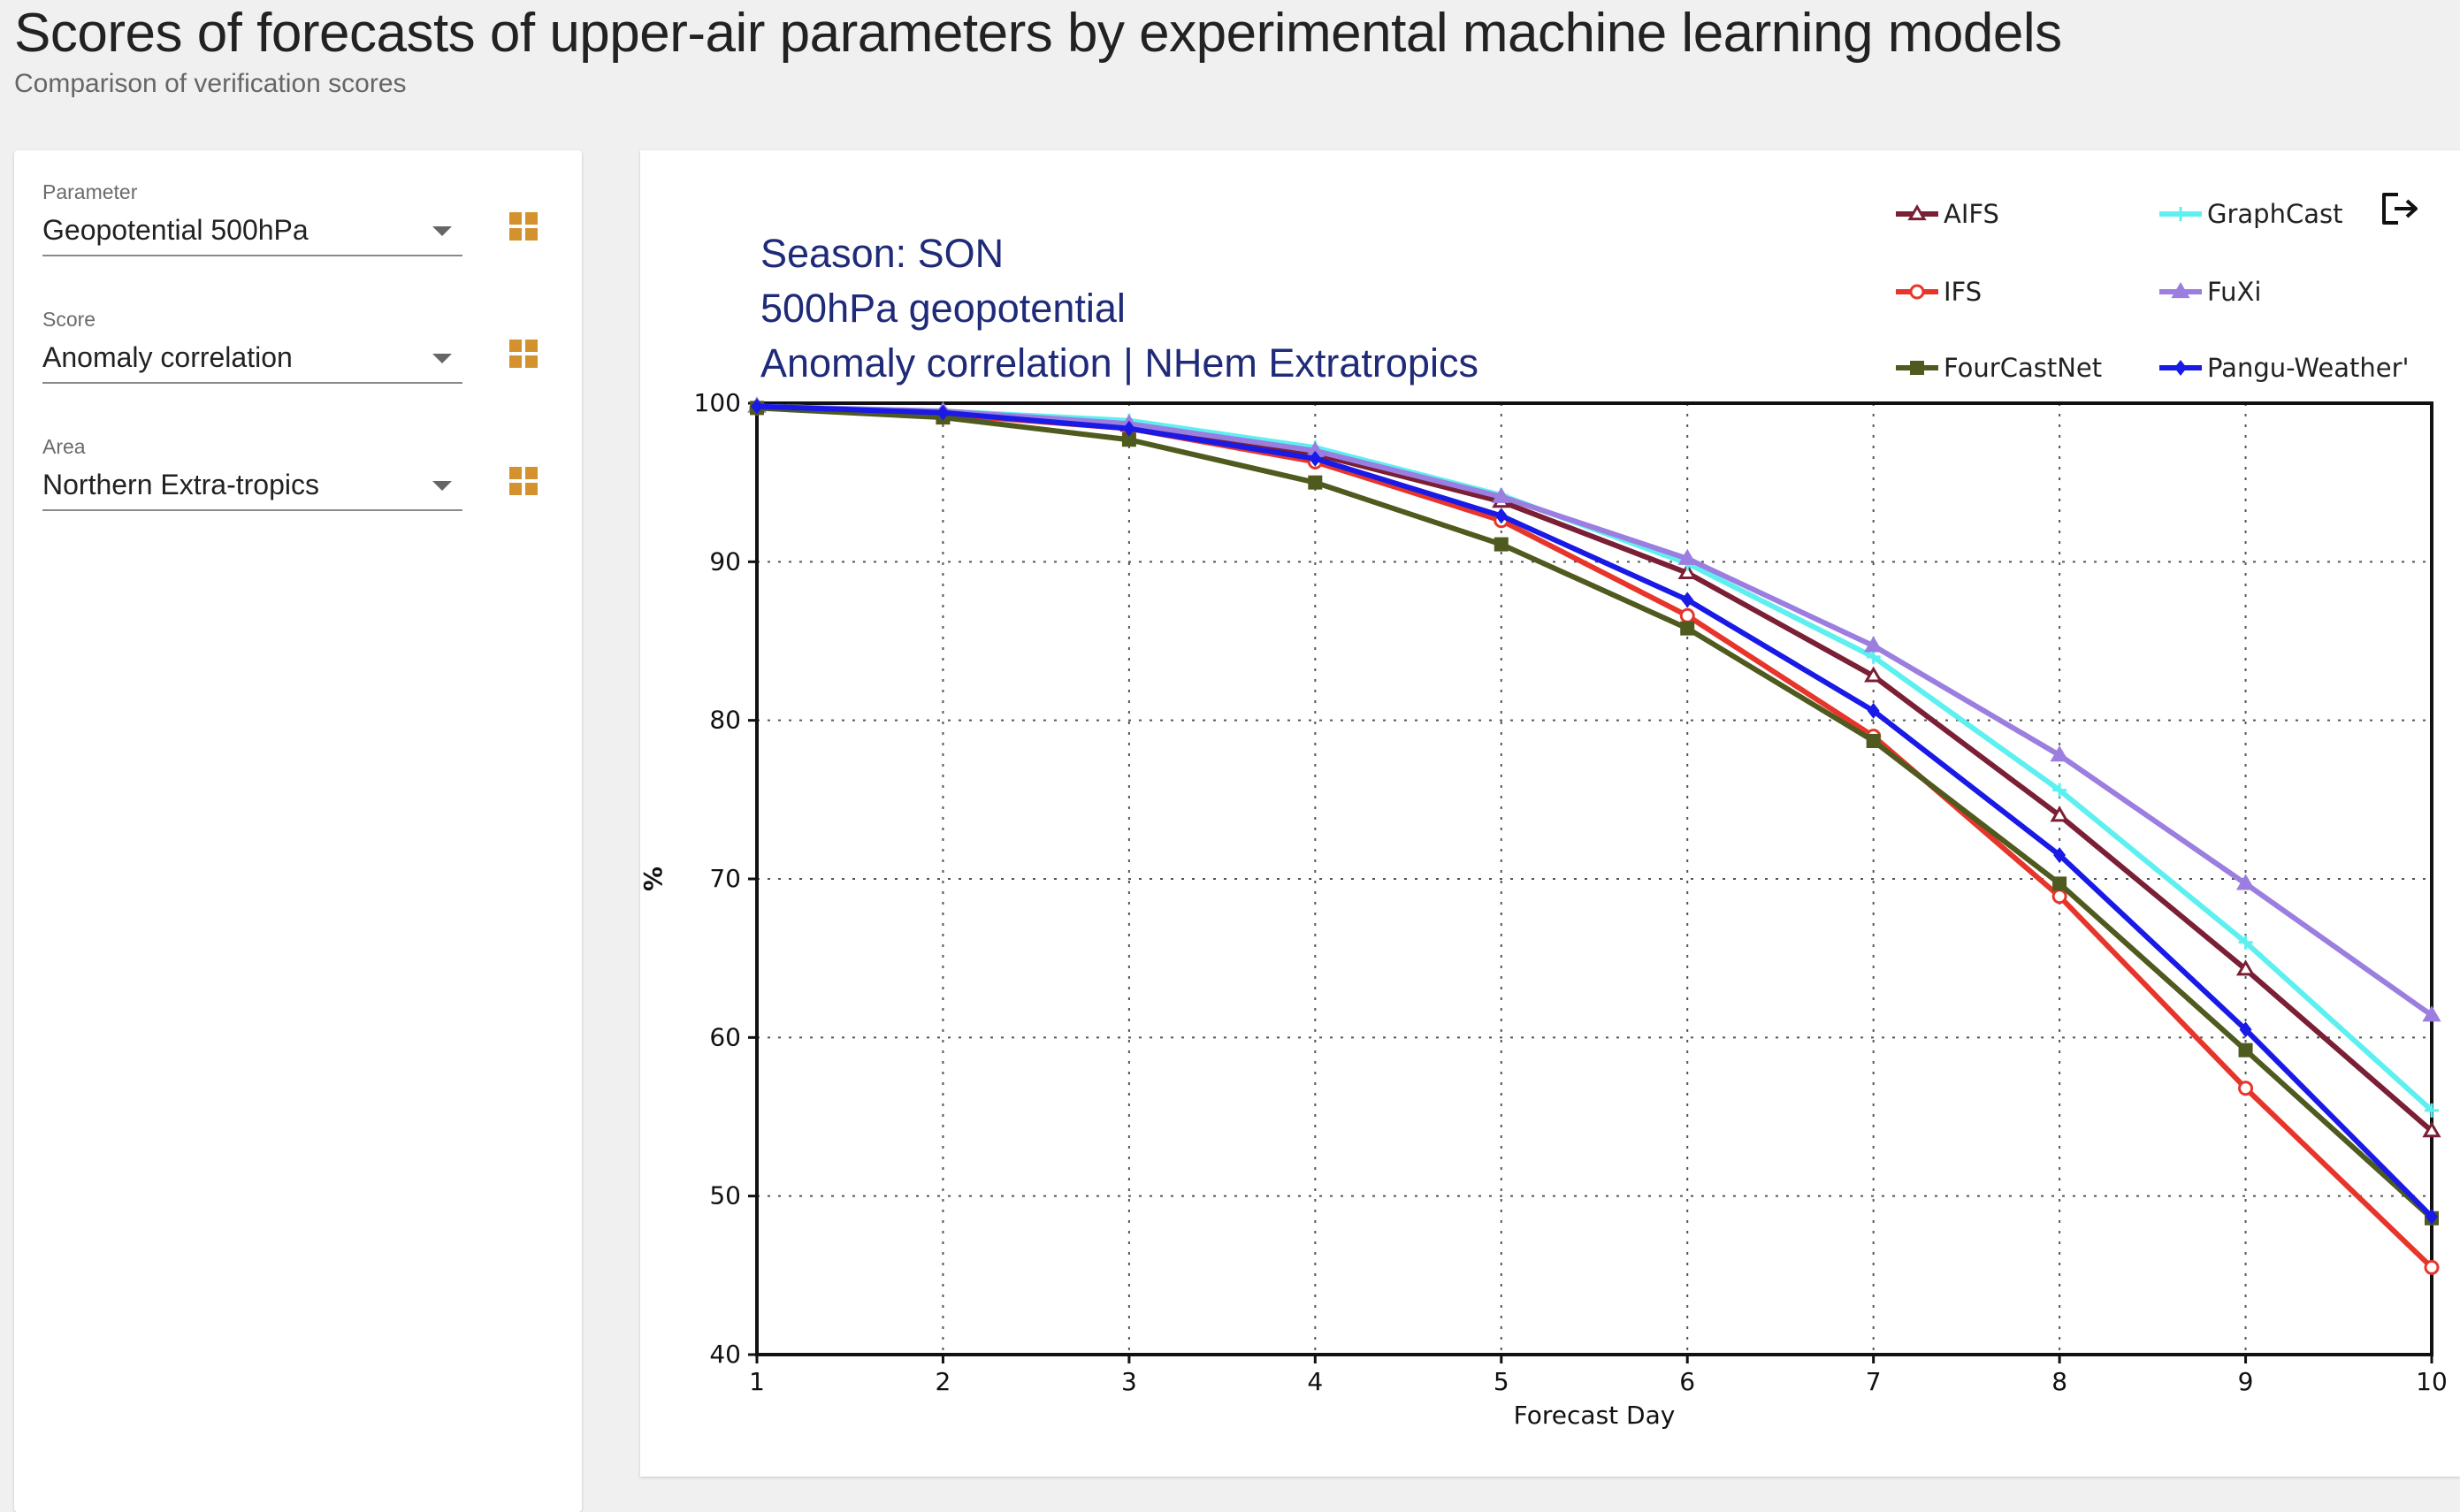  What do you see at coordinates (1687, 1381) in the screenshot?
I see `x-tick-label: 6` at bounding box center [1687, 1381].